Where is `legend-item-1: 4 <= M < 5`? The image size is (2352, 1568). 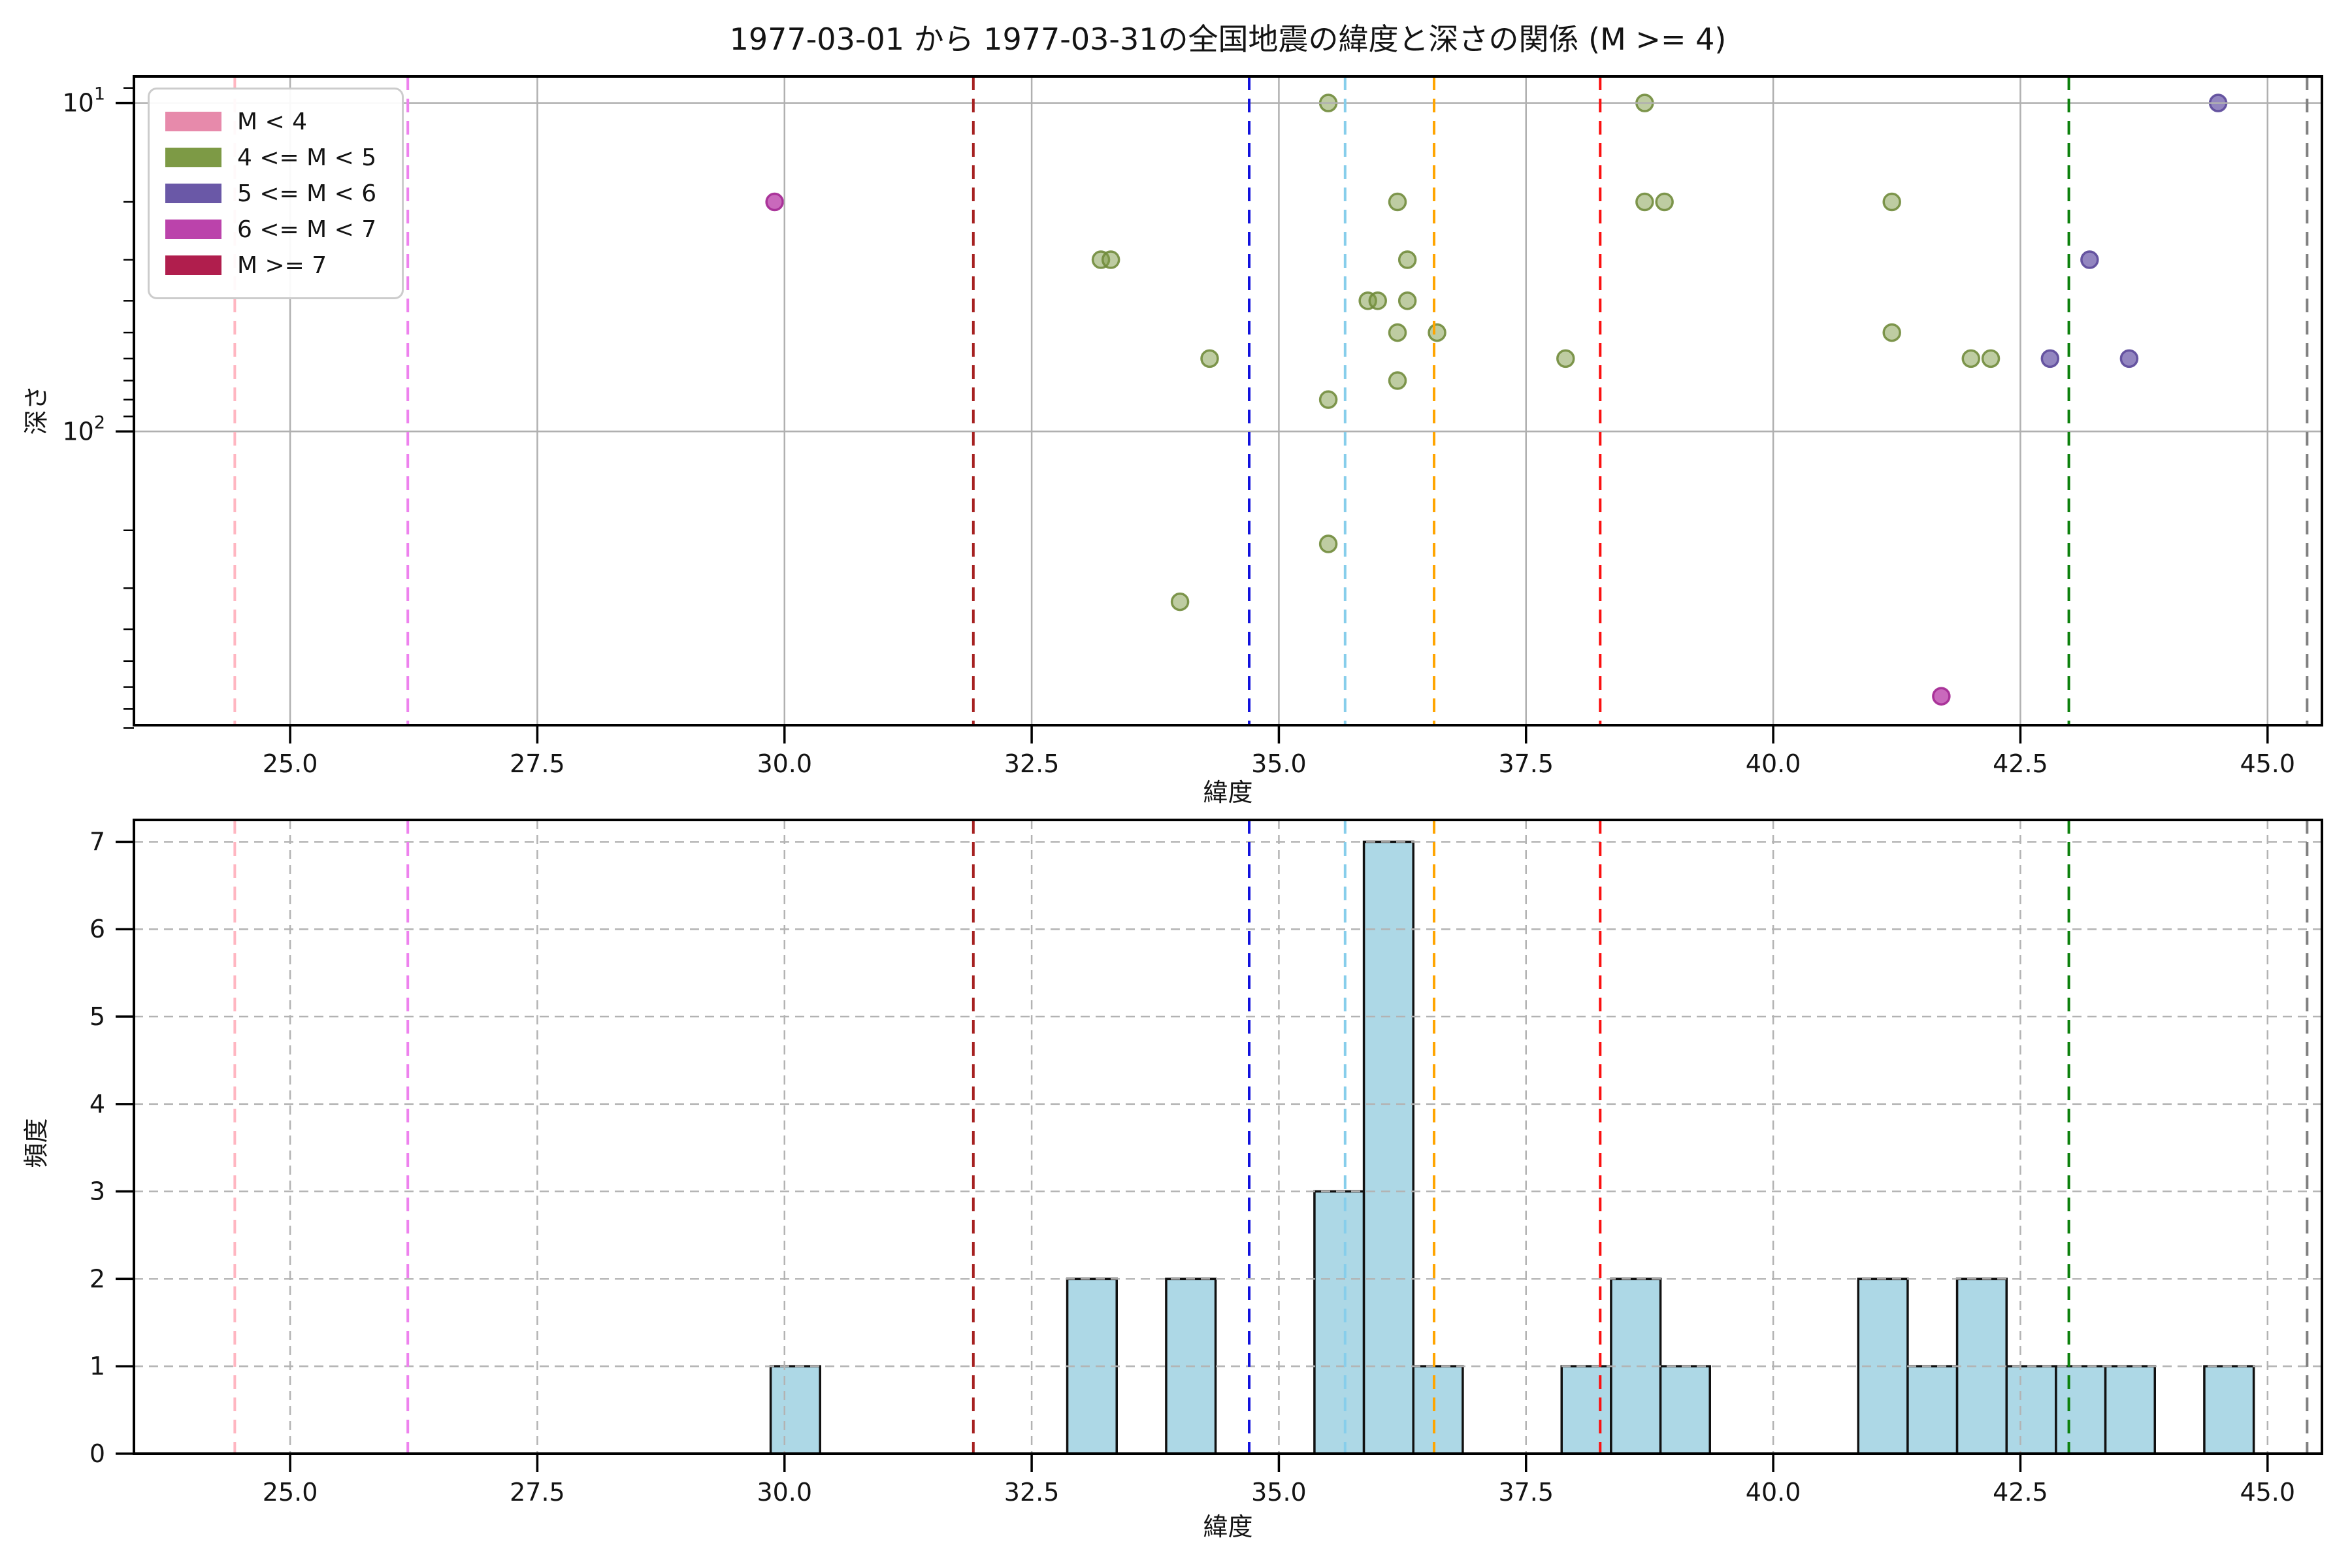
legend-item-1: 4 <= M < 5 is located at coordinates (275, 157).